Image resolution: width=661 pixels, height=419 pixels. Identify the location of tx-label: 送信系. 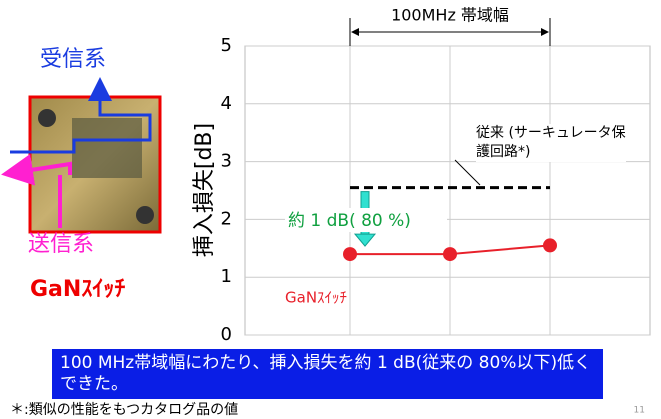
(61, 244).